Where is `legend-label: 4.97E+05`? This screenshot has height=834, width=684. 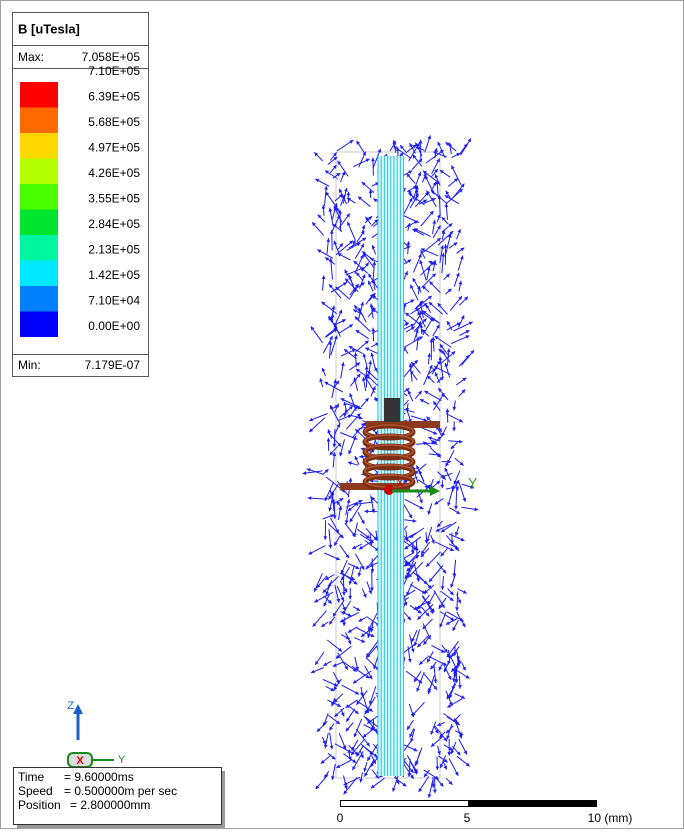 legend-label: 4.97E+05 is located at coordinates (114, 148).